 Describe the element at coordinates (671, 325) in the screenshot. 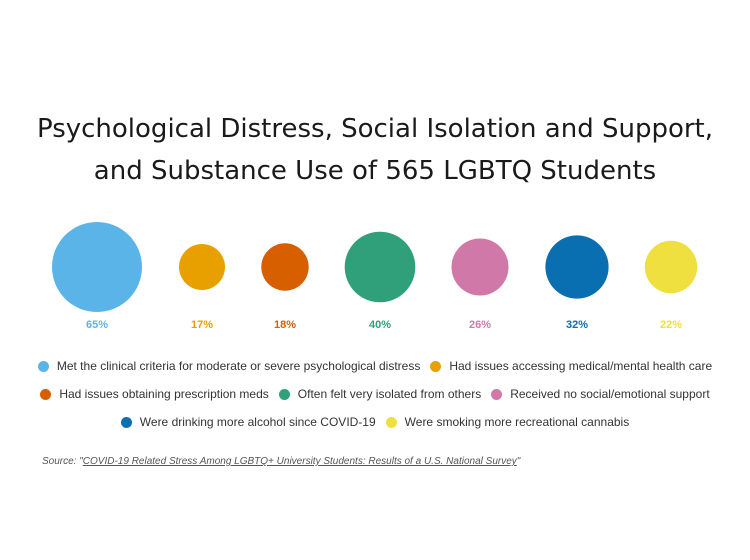

I see `bubble-value-label-7: 22%` at that location.